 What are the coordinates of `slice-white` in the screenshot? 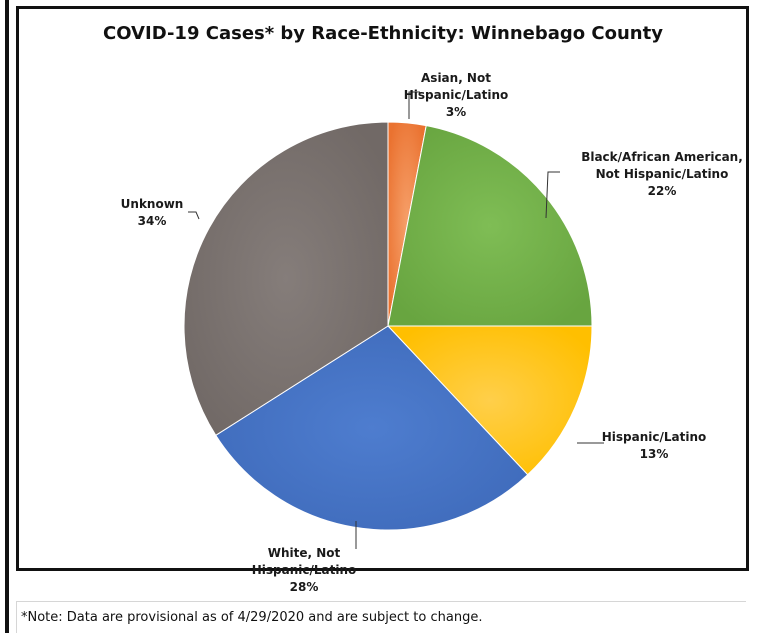 It's located at (372, 428).